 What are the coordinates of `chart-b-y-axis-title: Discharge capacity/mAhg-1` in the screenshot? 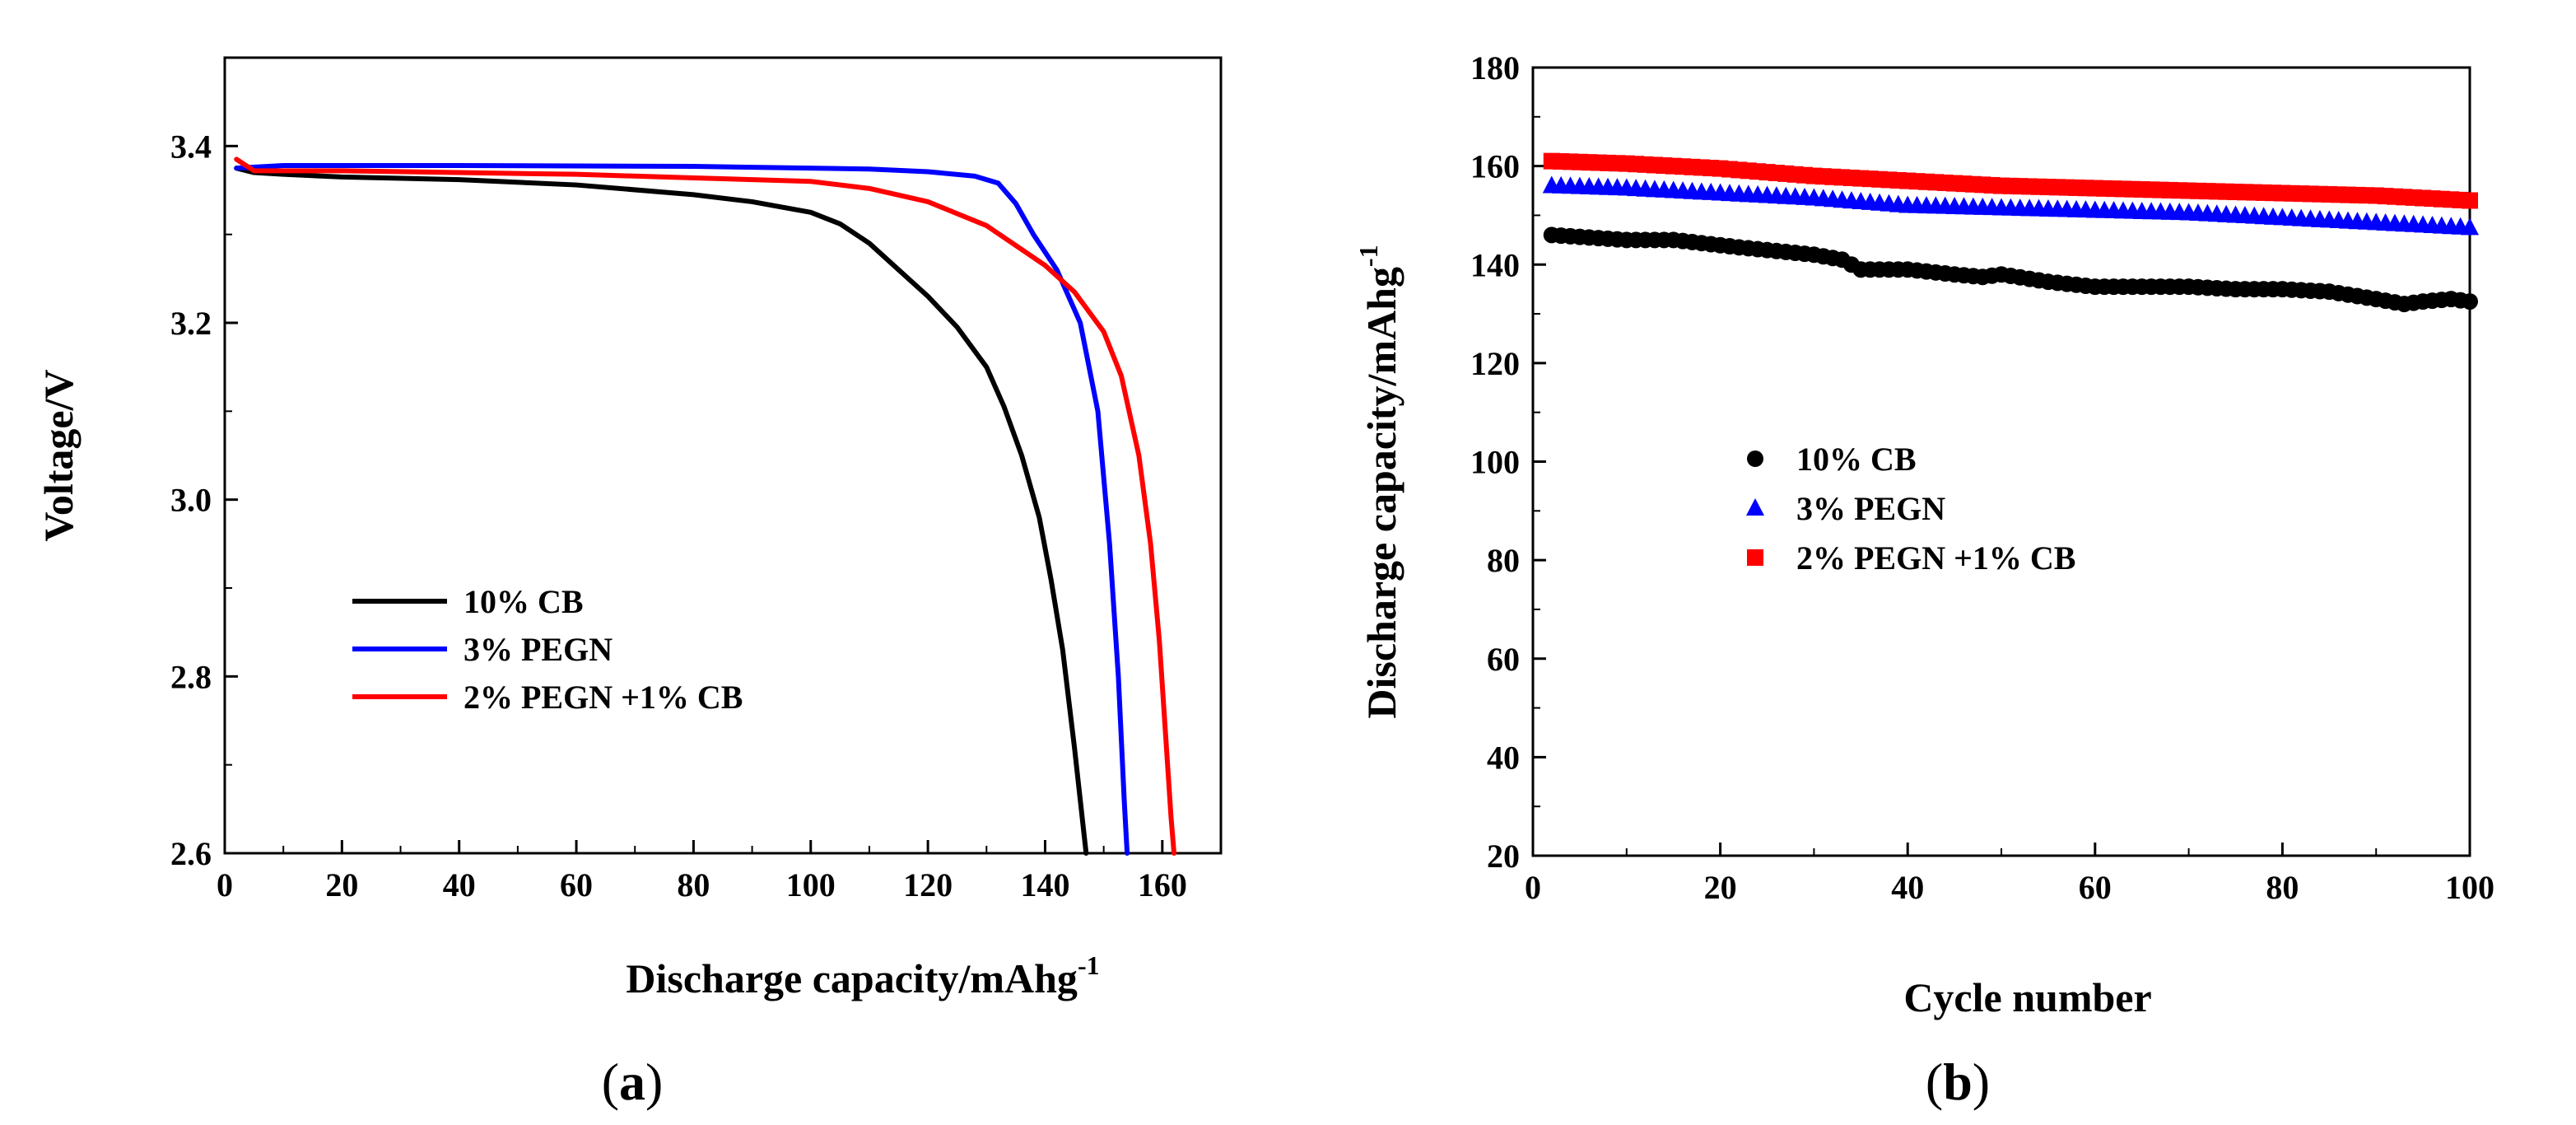 It's located at (1378, 482).